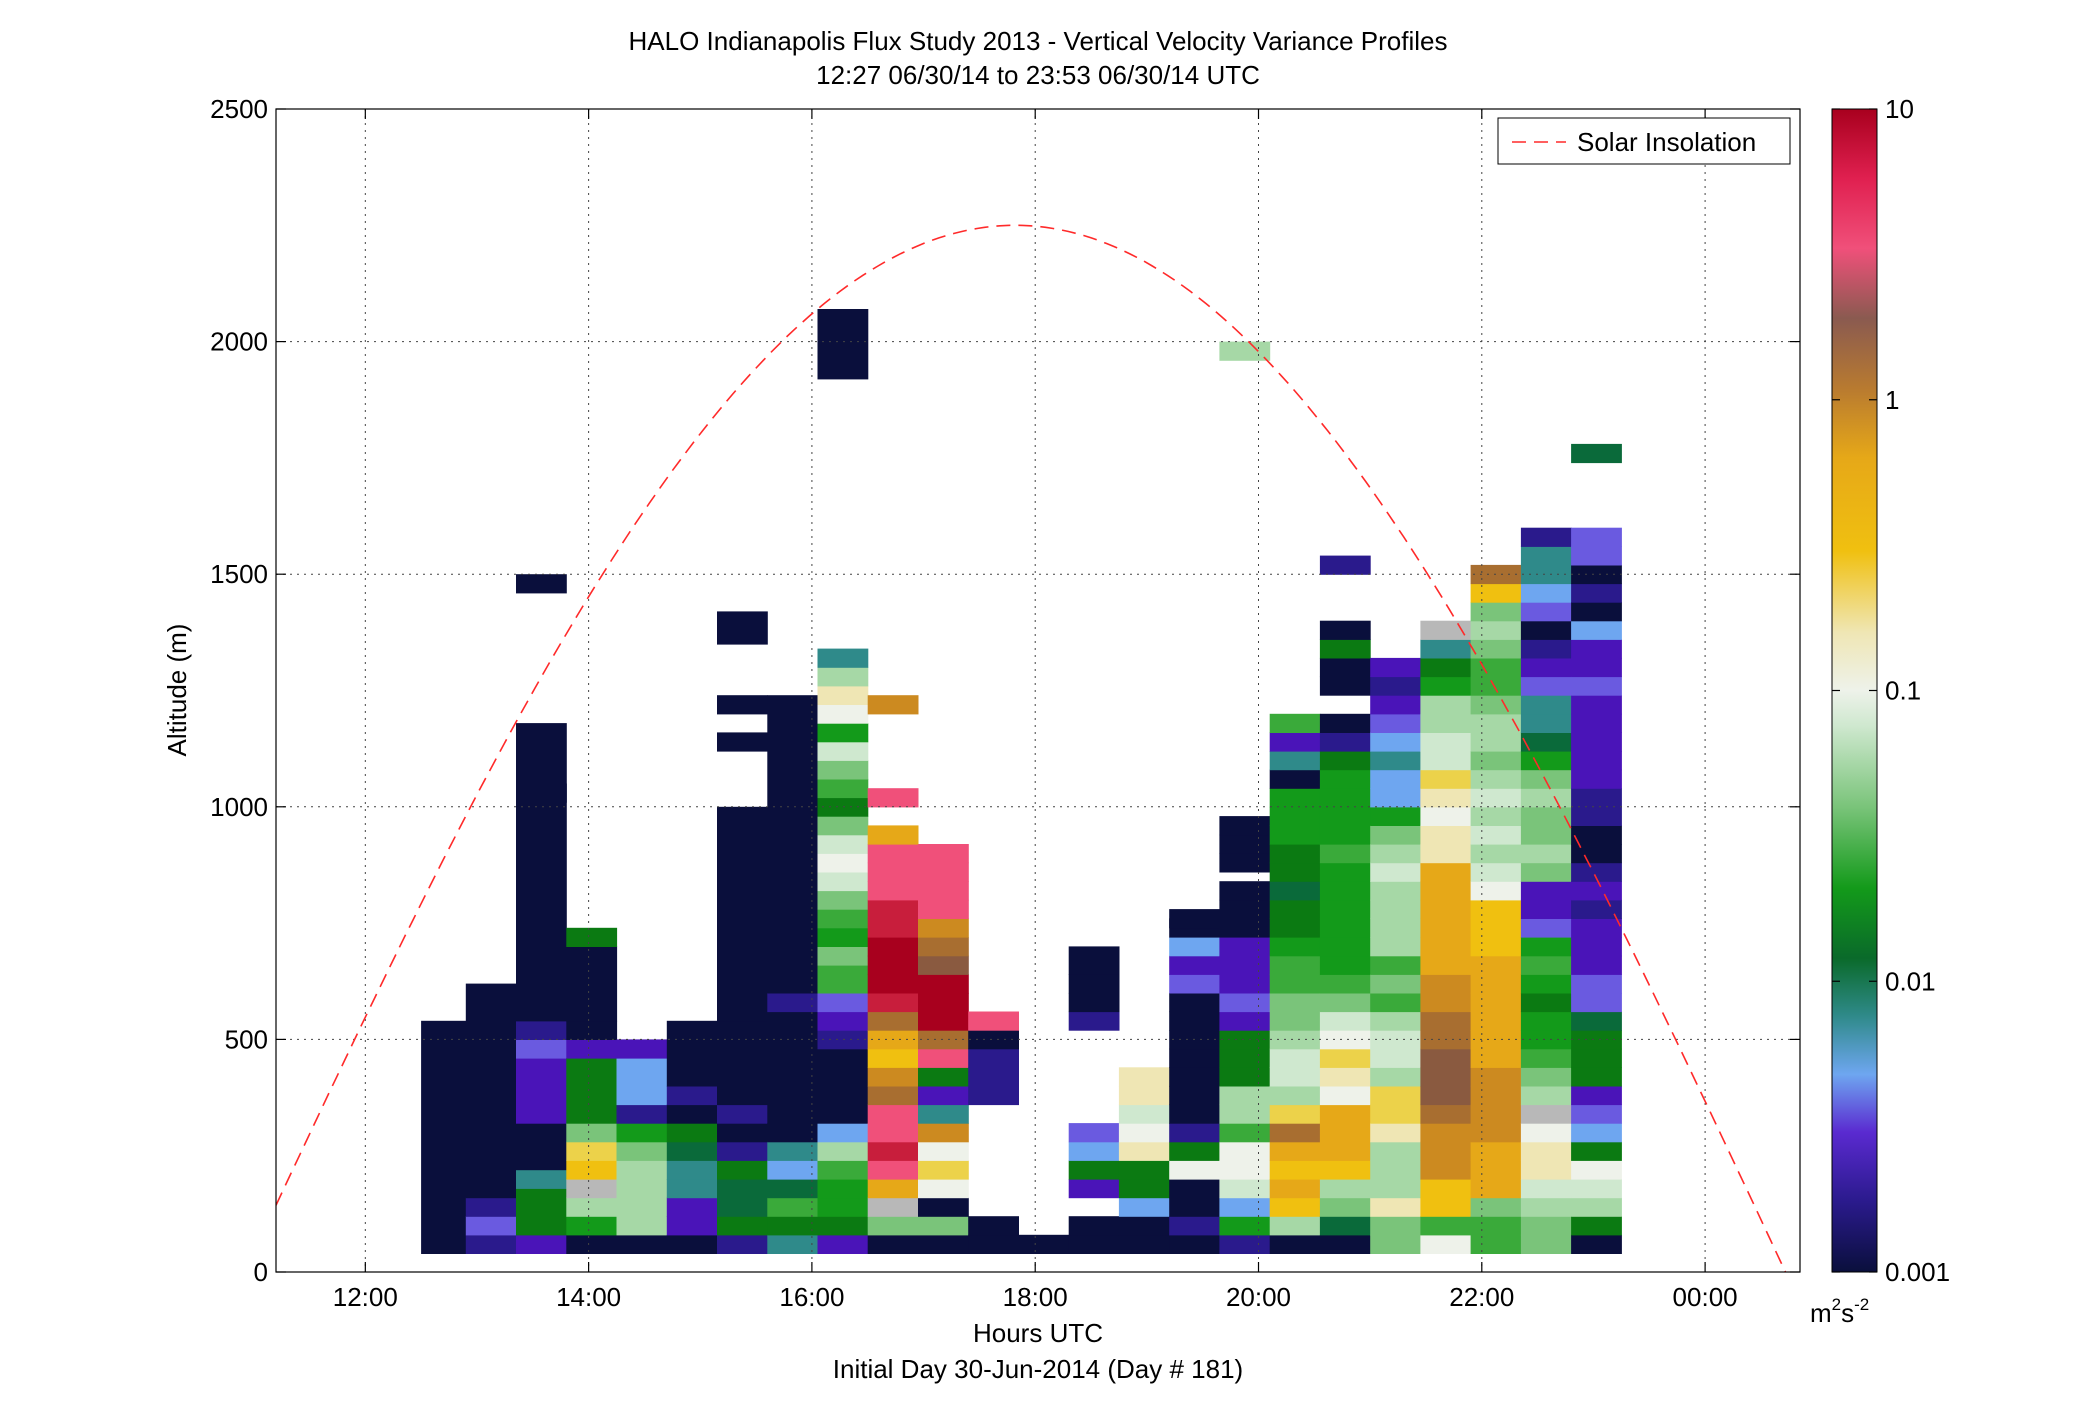 This screenshot has width=2098, height=1425. I want to click on legend-box, so click(1644, 141).